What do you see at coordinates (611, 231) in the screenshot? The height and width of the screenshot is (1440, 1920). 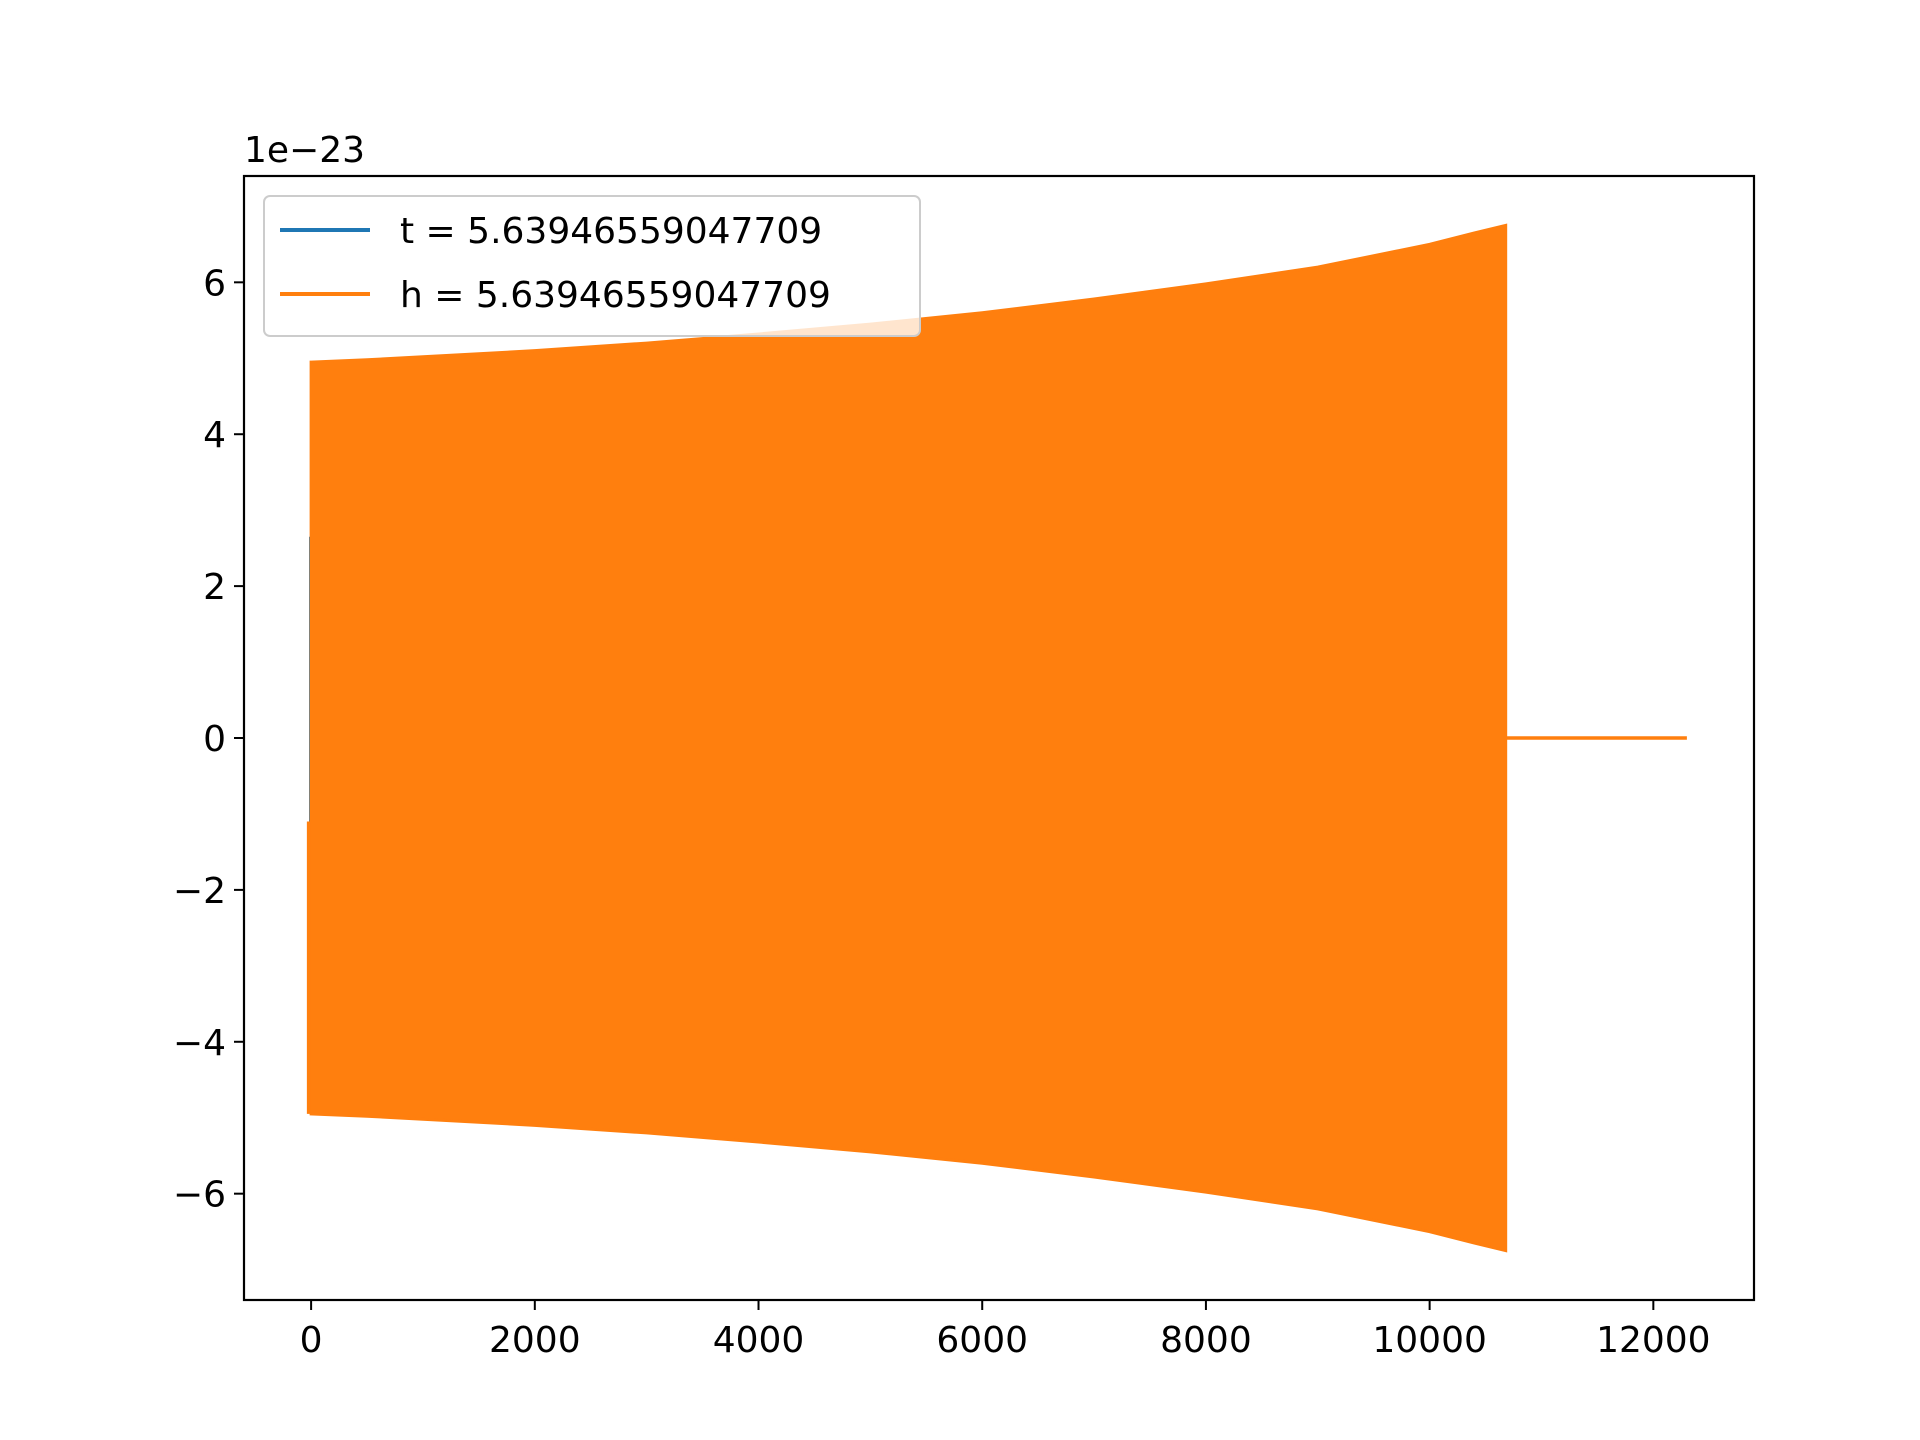 I see `legend-label: t = 5.63946559047709` at bounding box center [611, 231].